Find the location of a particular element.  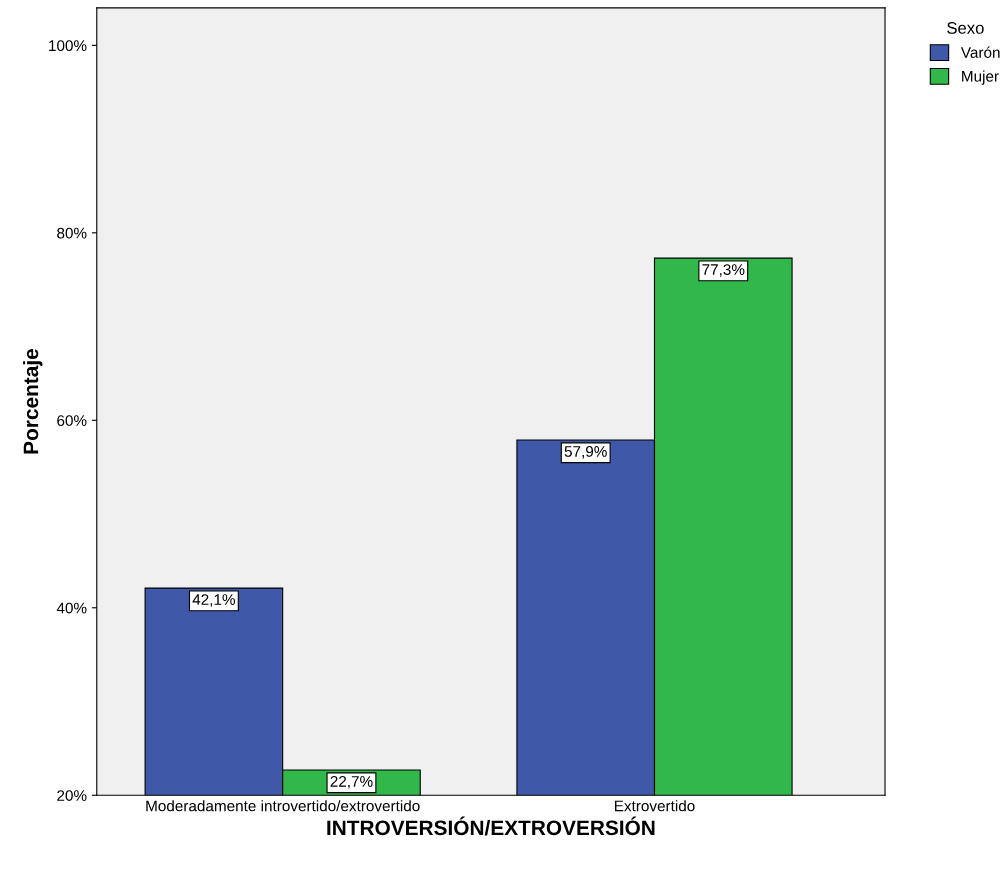

y-tick-label: 20% is located at coordinates (72, 795).